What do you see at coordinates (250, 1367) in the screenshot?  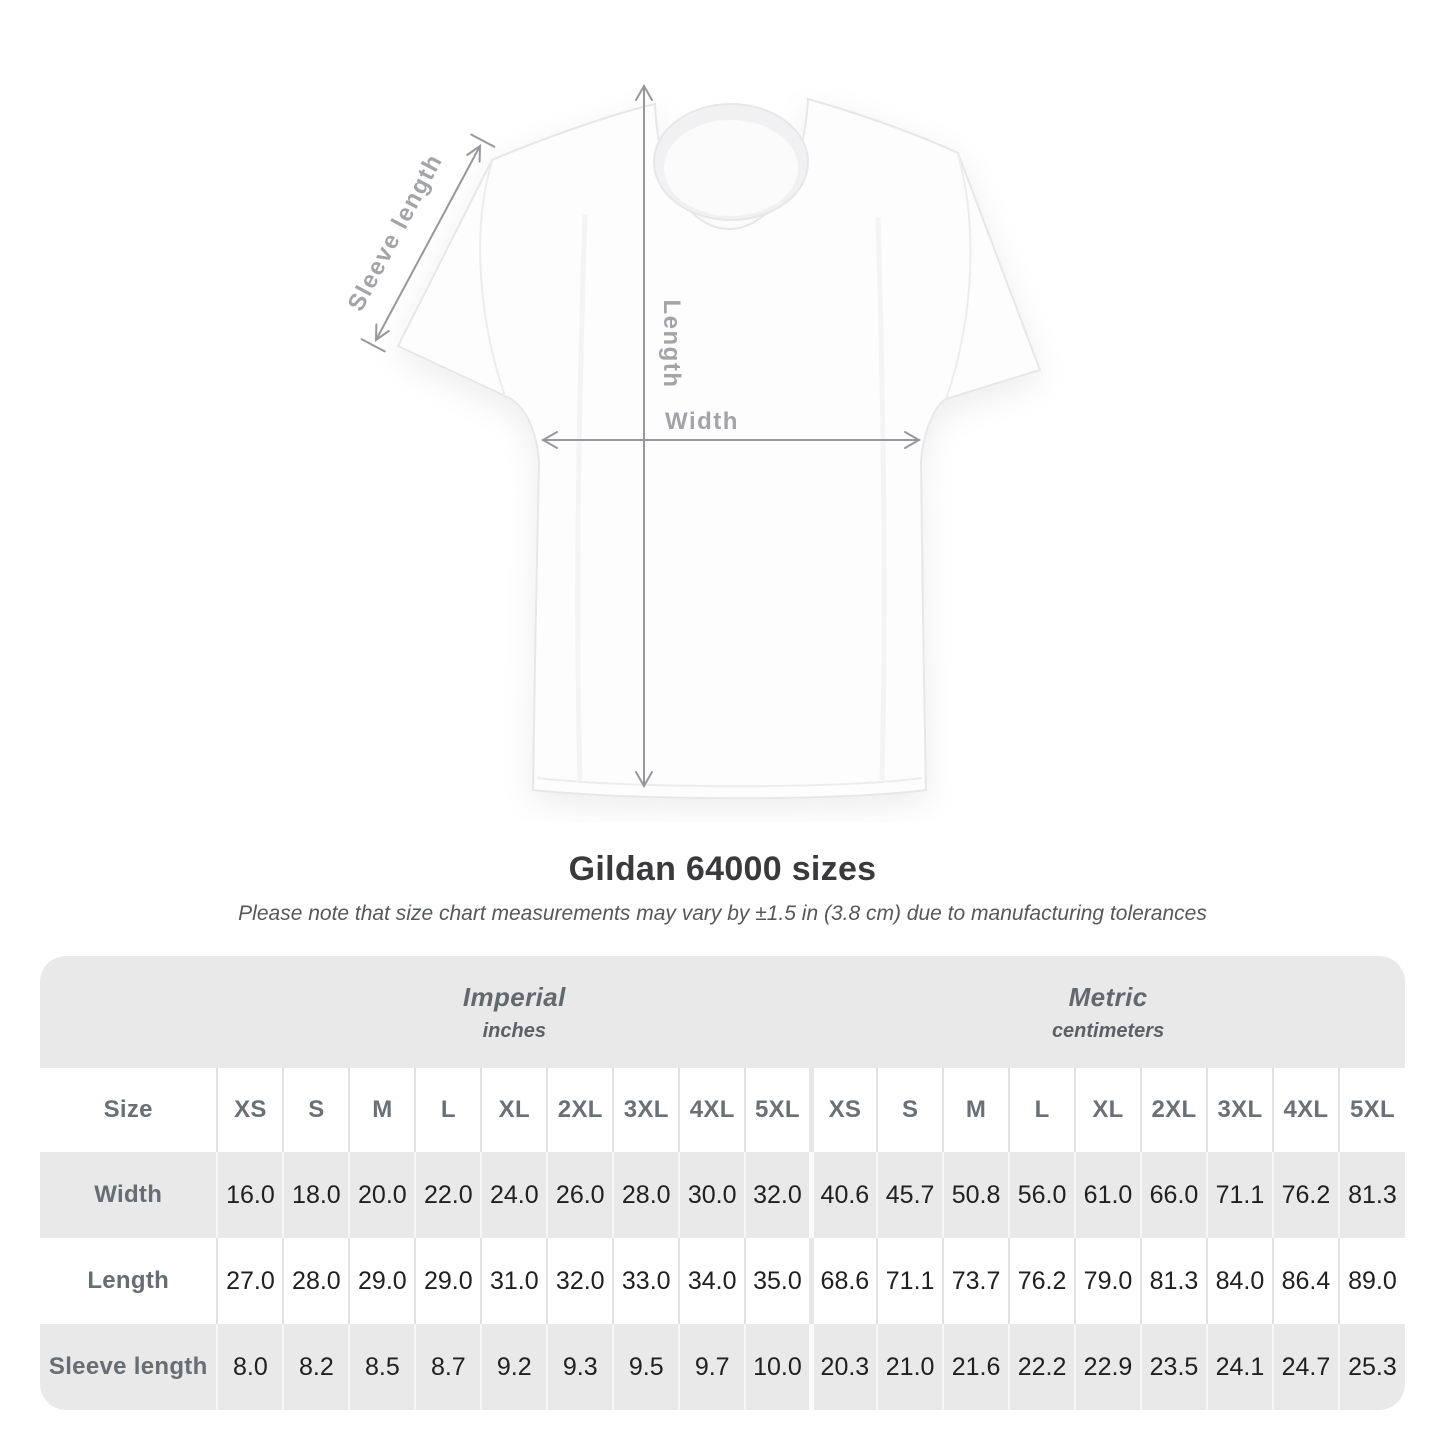 I see `cell: 8.0` at bounding box center [250, 1367].